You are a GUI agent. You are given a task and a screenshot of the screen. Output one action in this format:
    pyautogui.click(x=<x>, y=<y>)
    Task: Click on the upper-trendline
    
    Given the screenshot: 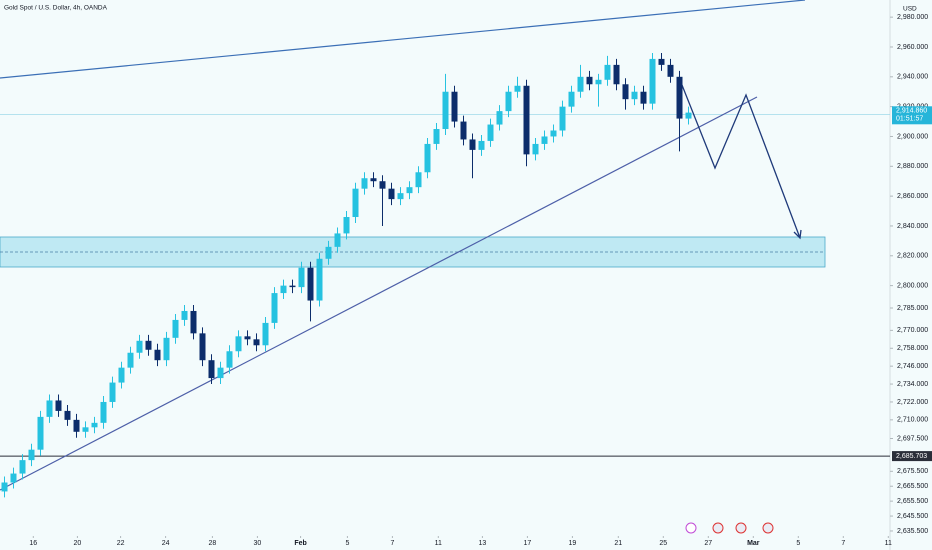 What is the action you would take?
    pyautogui.click(x=403, y=39)
    